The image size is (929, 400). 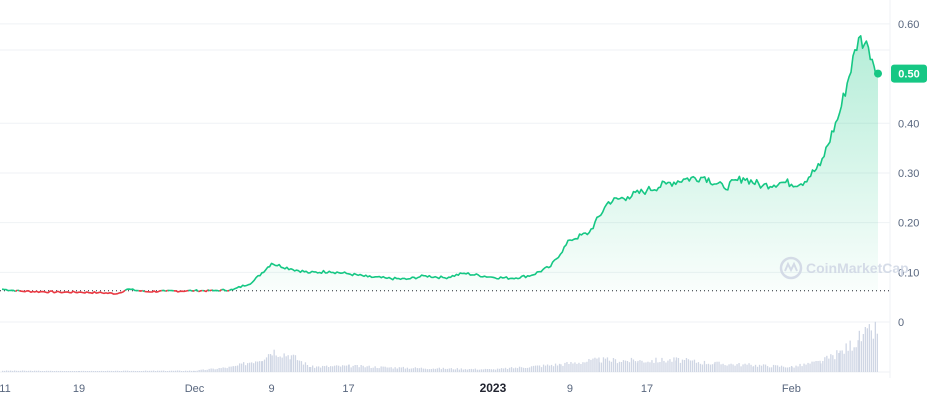 What do you see at coordinates (908, 124) in the screenshot?
I see `y-tick-label: 0.40` at bounding box center [908, 124].